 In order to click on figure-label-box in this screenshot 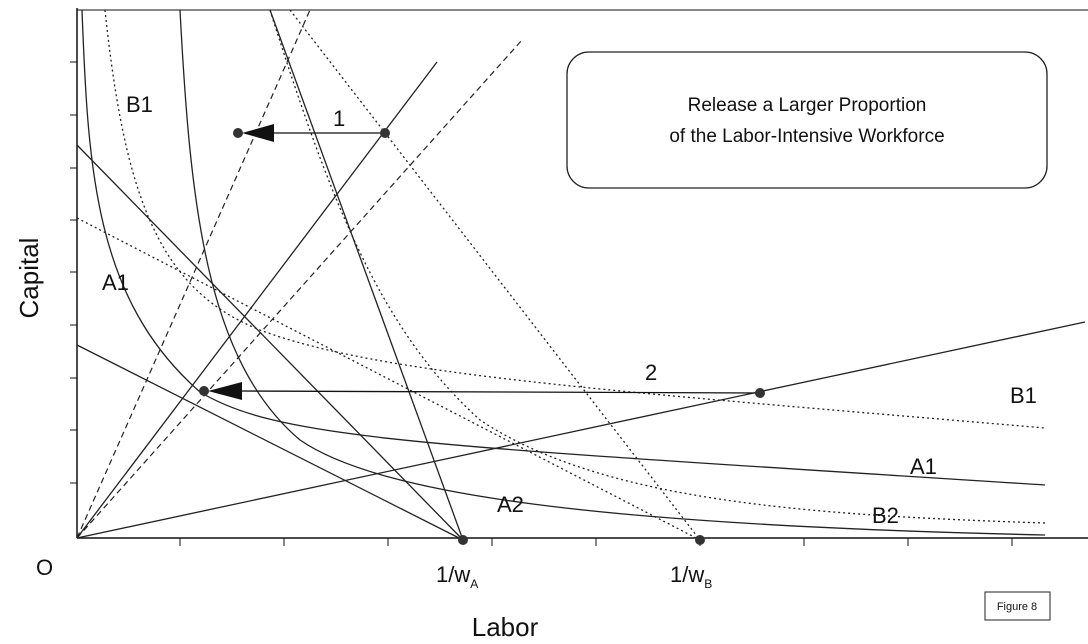, I will do `click(1017, 606)`.